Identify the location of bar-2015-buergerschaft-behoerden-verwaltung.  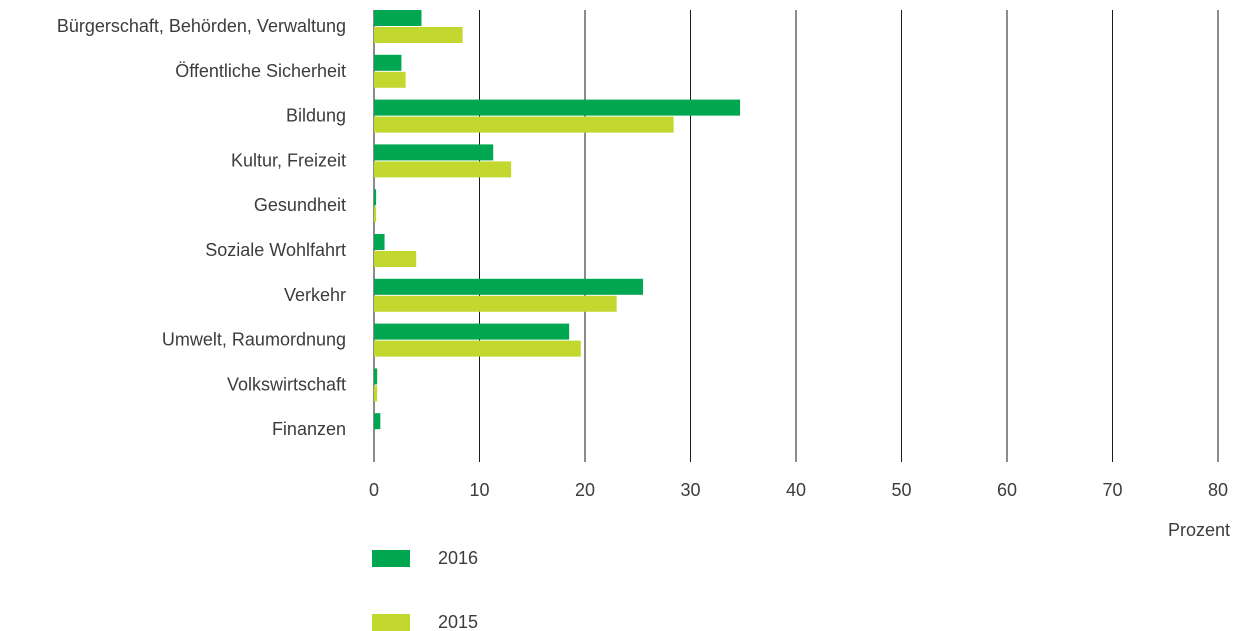
(418, 35).